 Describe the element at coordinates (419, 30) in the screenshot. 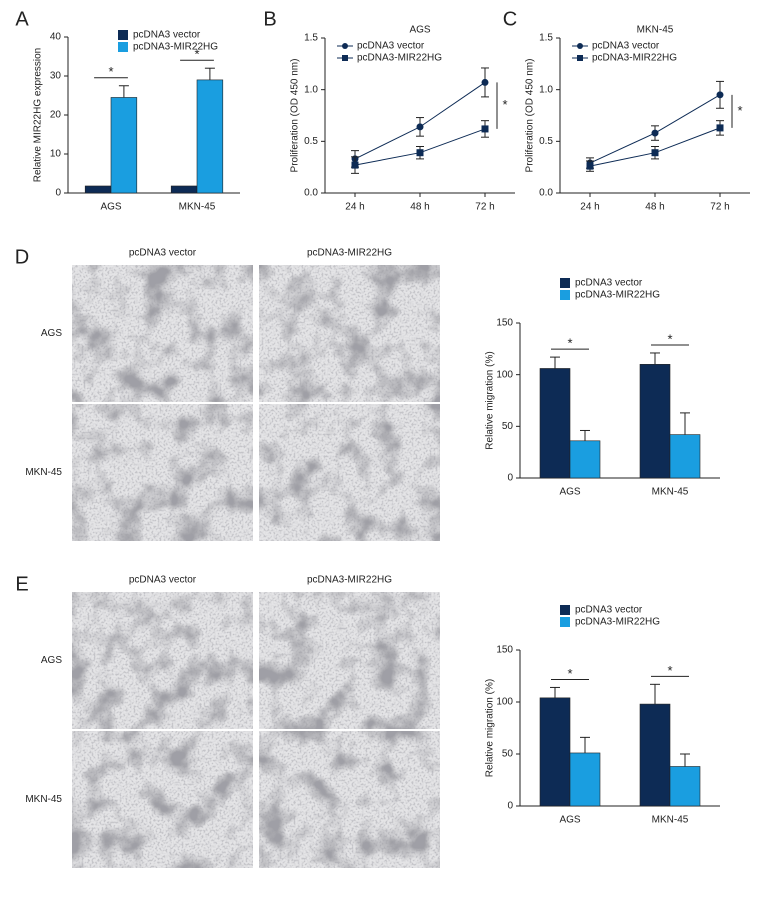

I see `chart-title: AGS` at that location.